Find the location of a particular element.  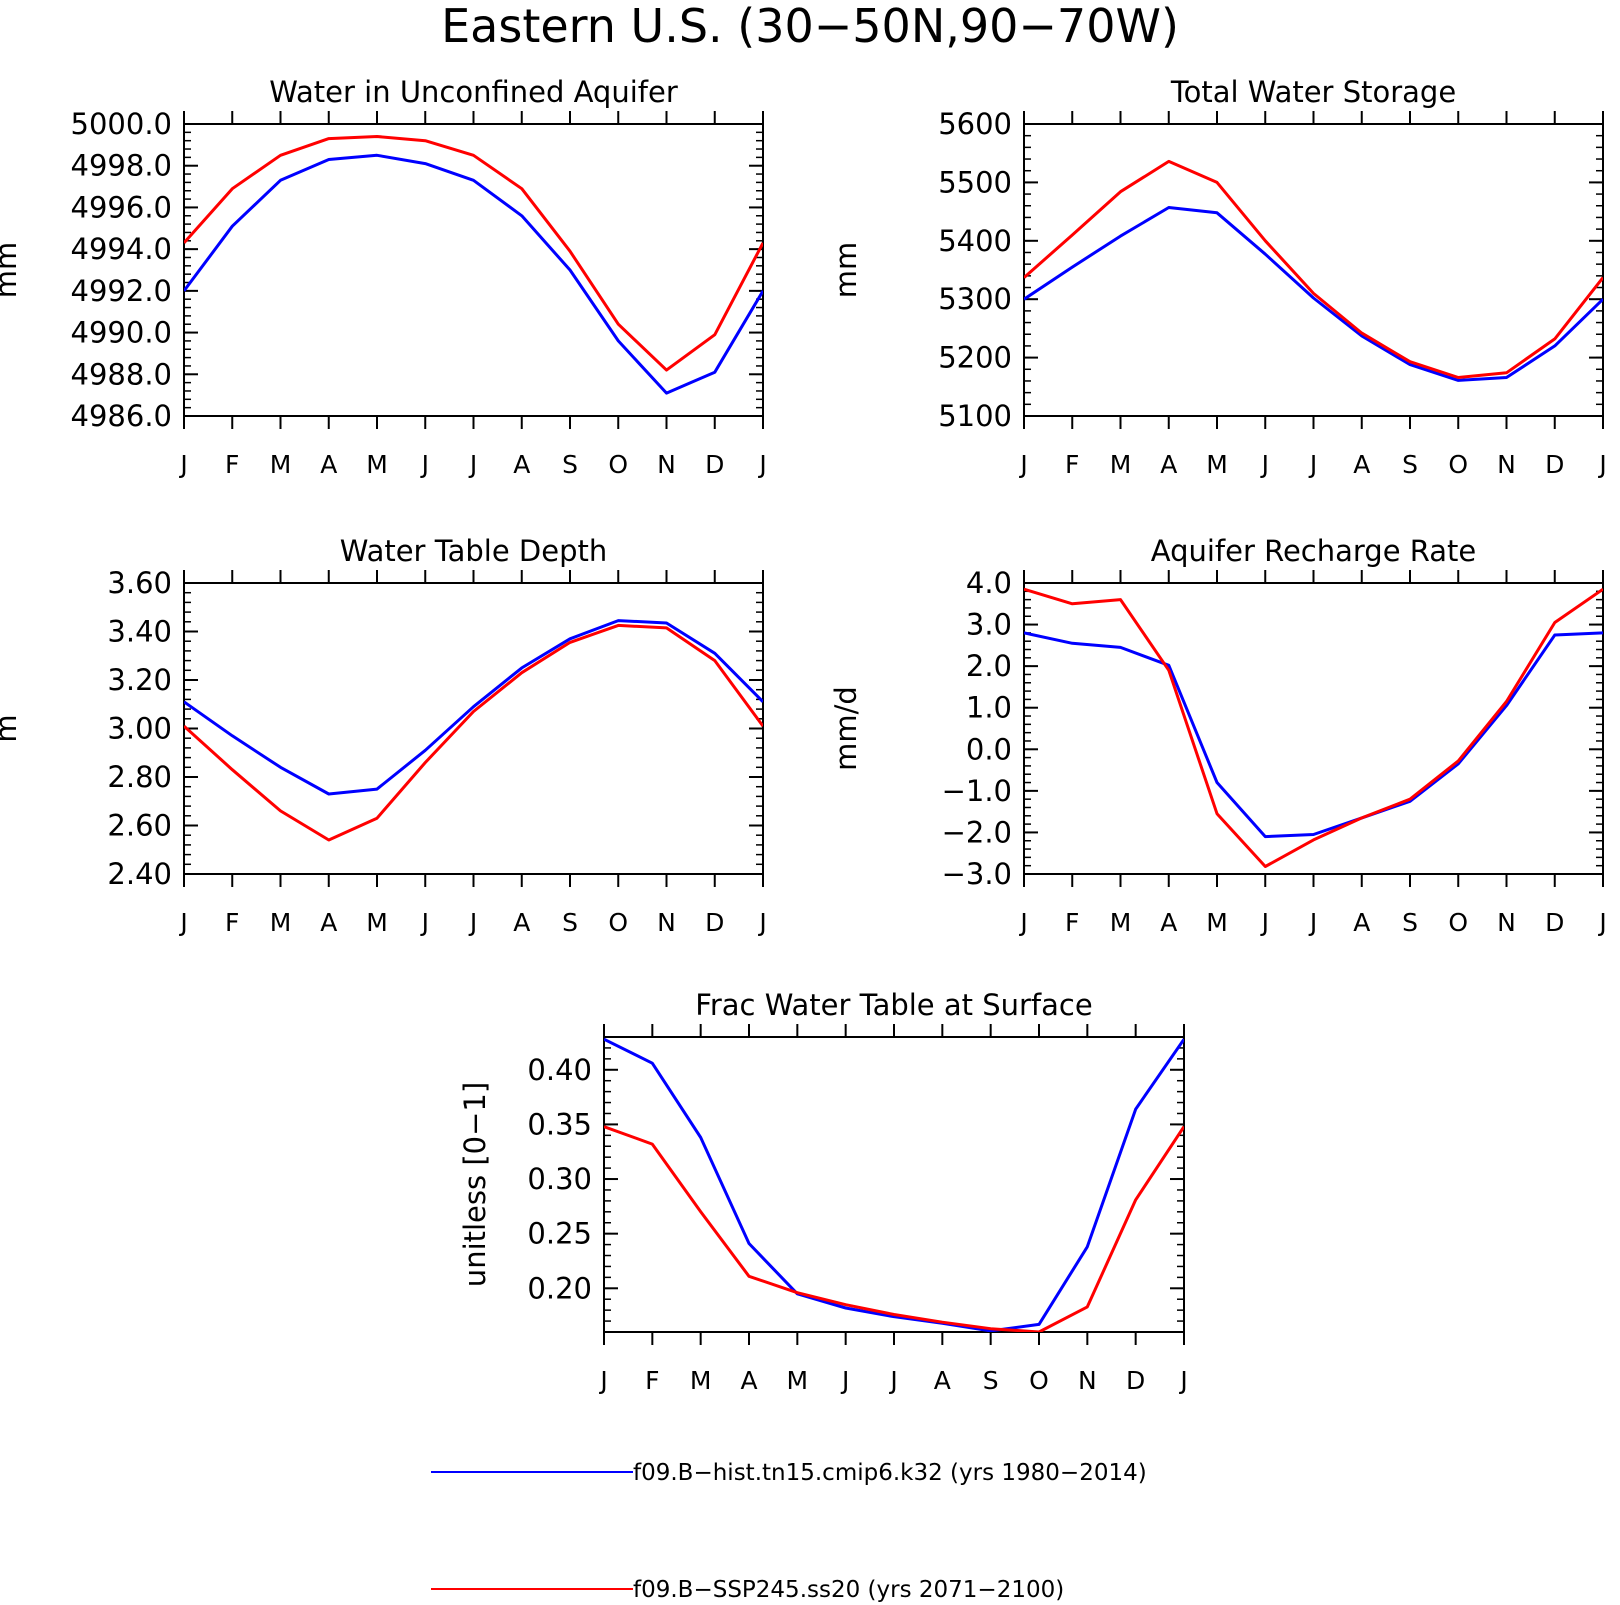

y-tick-label-4: 0.20 is located at coordinates (559, 1288).